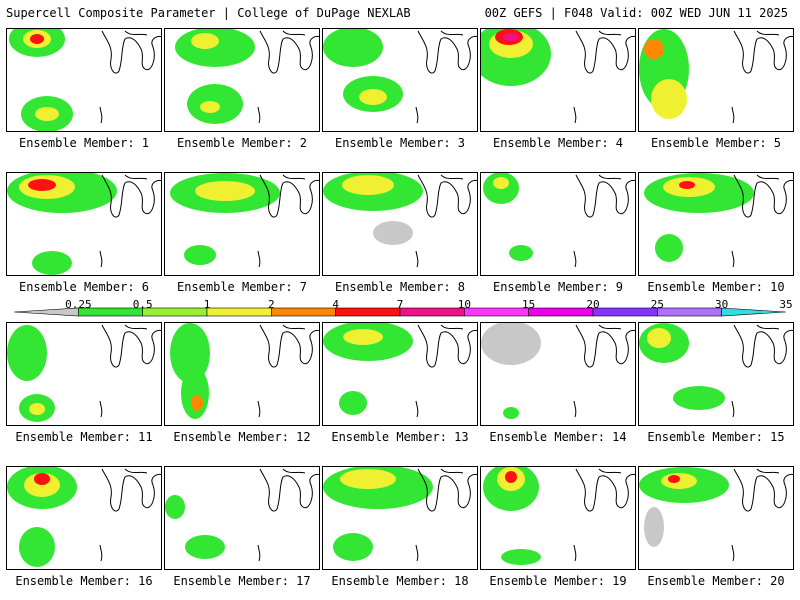  I want to click on ensemble-member-label: Ensemble Member: 7, so click(242, 287).